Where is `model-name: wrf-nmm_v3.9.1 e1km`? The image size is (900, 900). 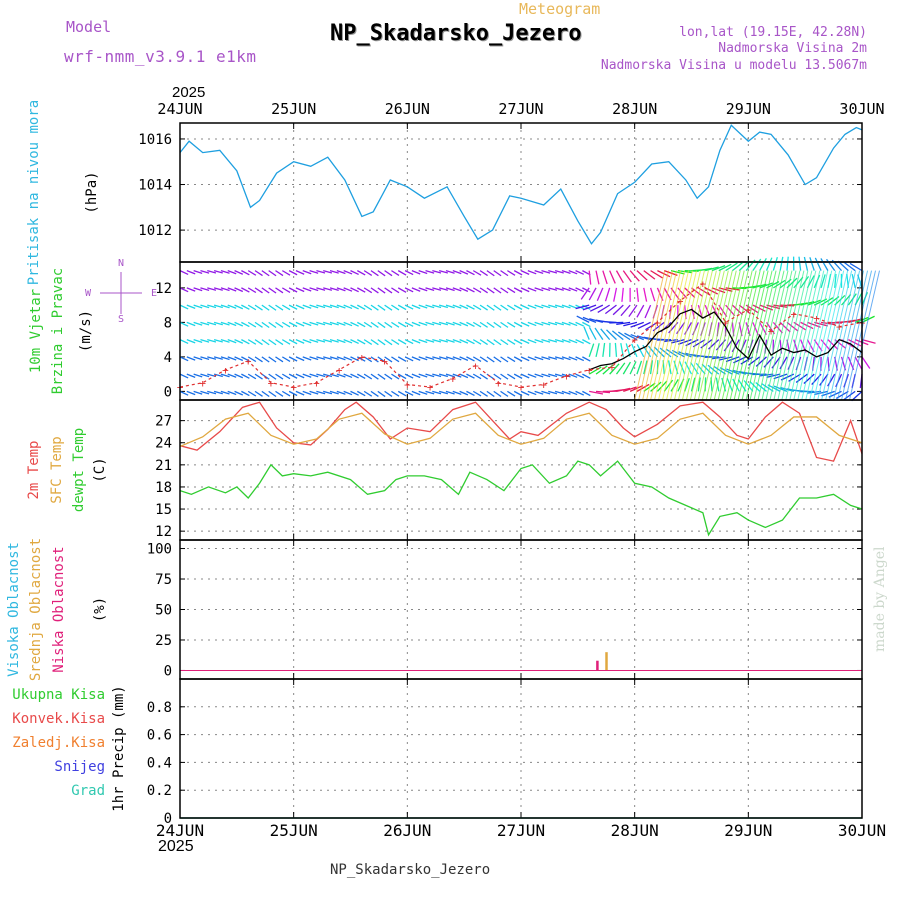 model-name: wrf-nmm_v3.9.1 e1km is located at coordinates (160, 56).